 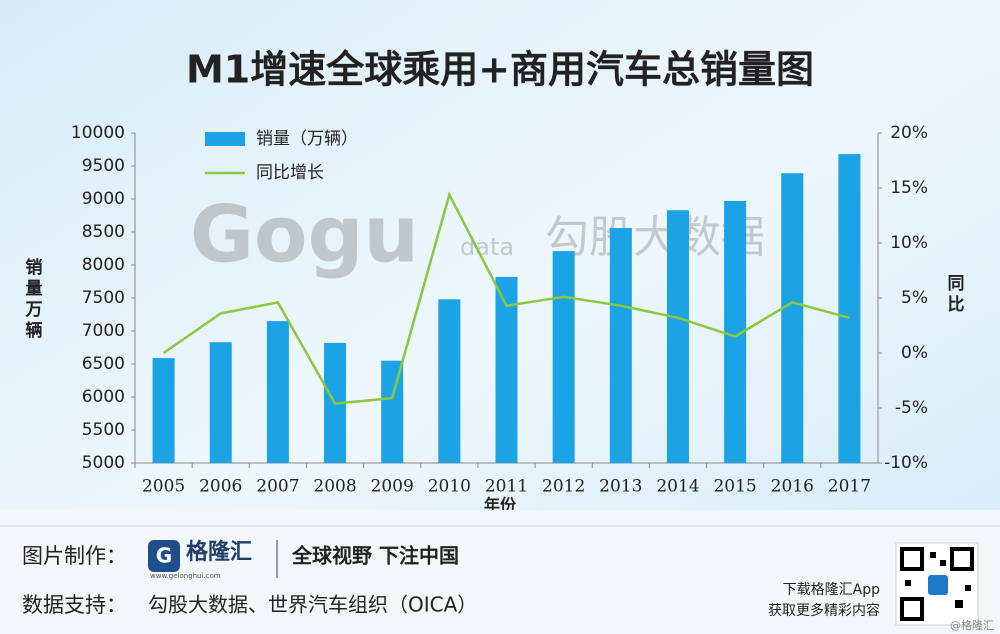 I want to click on qr-code, so click(x=937, y=584).